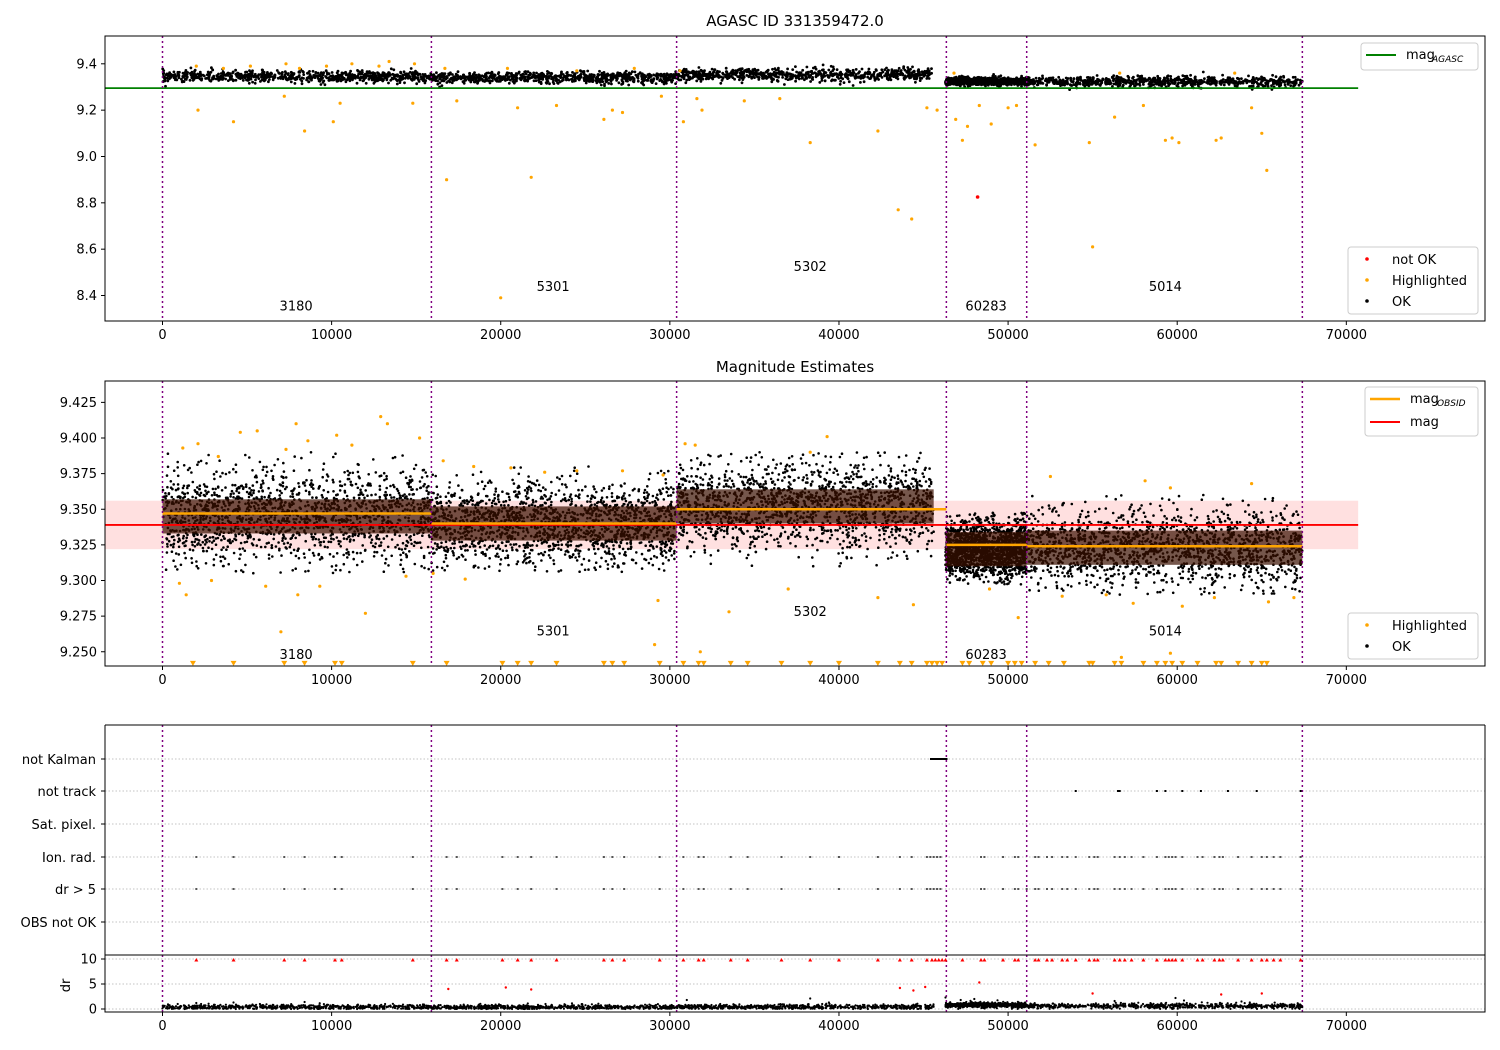 This screenshot has height=1050, width=1500. What do you see at coordinates (1419, 56) in the screenshot?
I see `legend-agasc` at bounding box center [1419, 56].